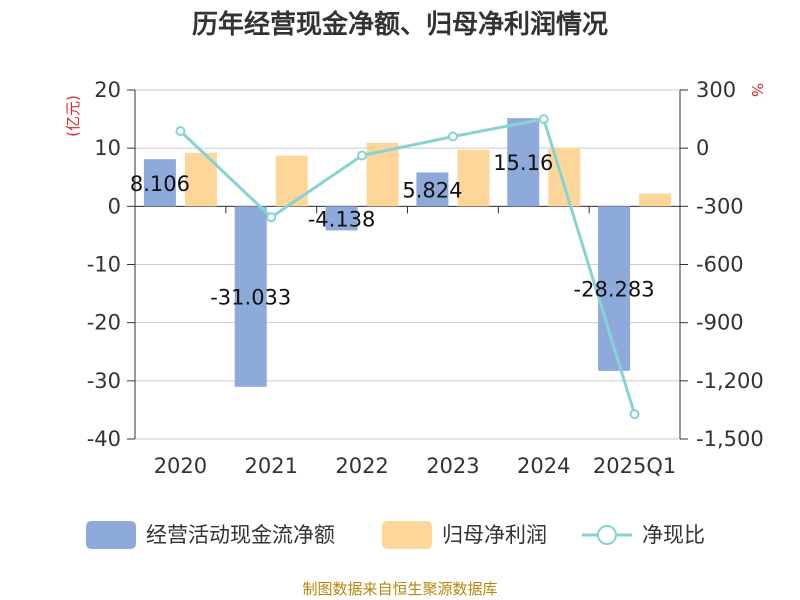 This screenshot has height=600, width=800. I want to click on right-tick-label: -900, so click(720, 323).